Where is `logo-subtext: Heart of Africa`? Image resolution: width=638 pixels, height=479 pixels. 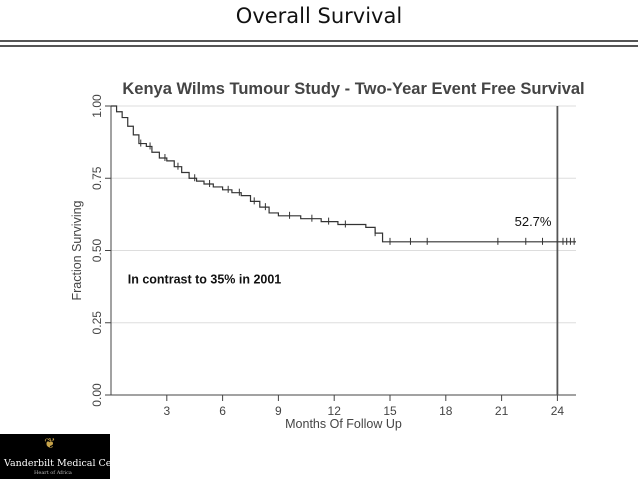
logo-subtext: Heart of Africa is located at coordinates (53, 473).